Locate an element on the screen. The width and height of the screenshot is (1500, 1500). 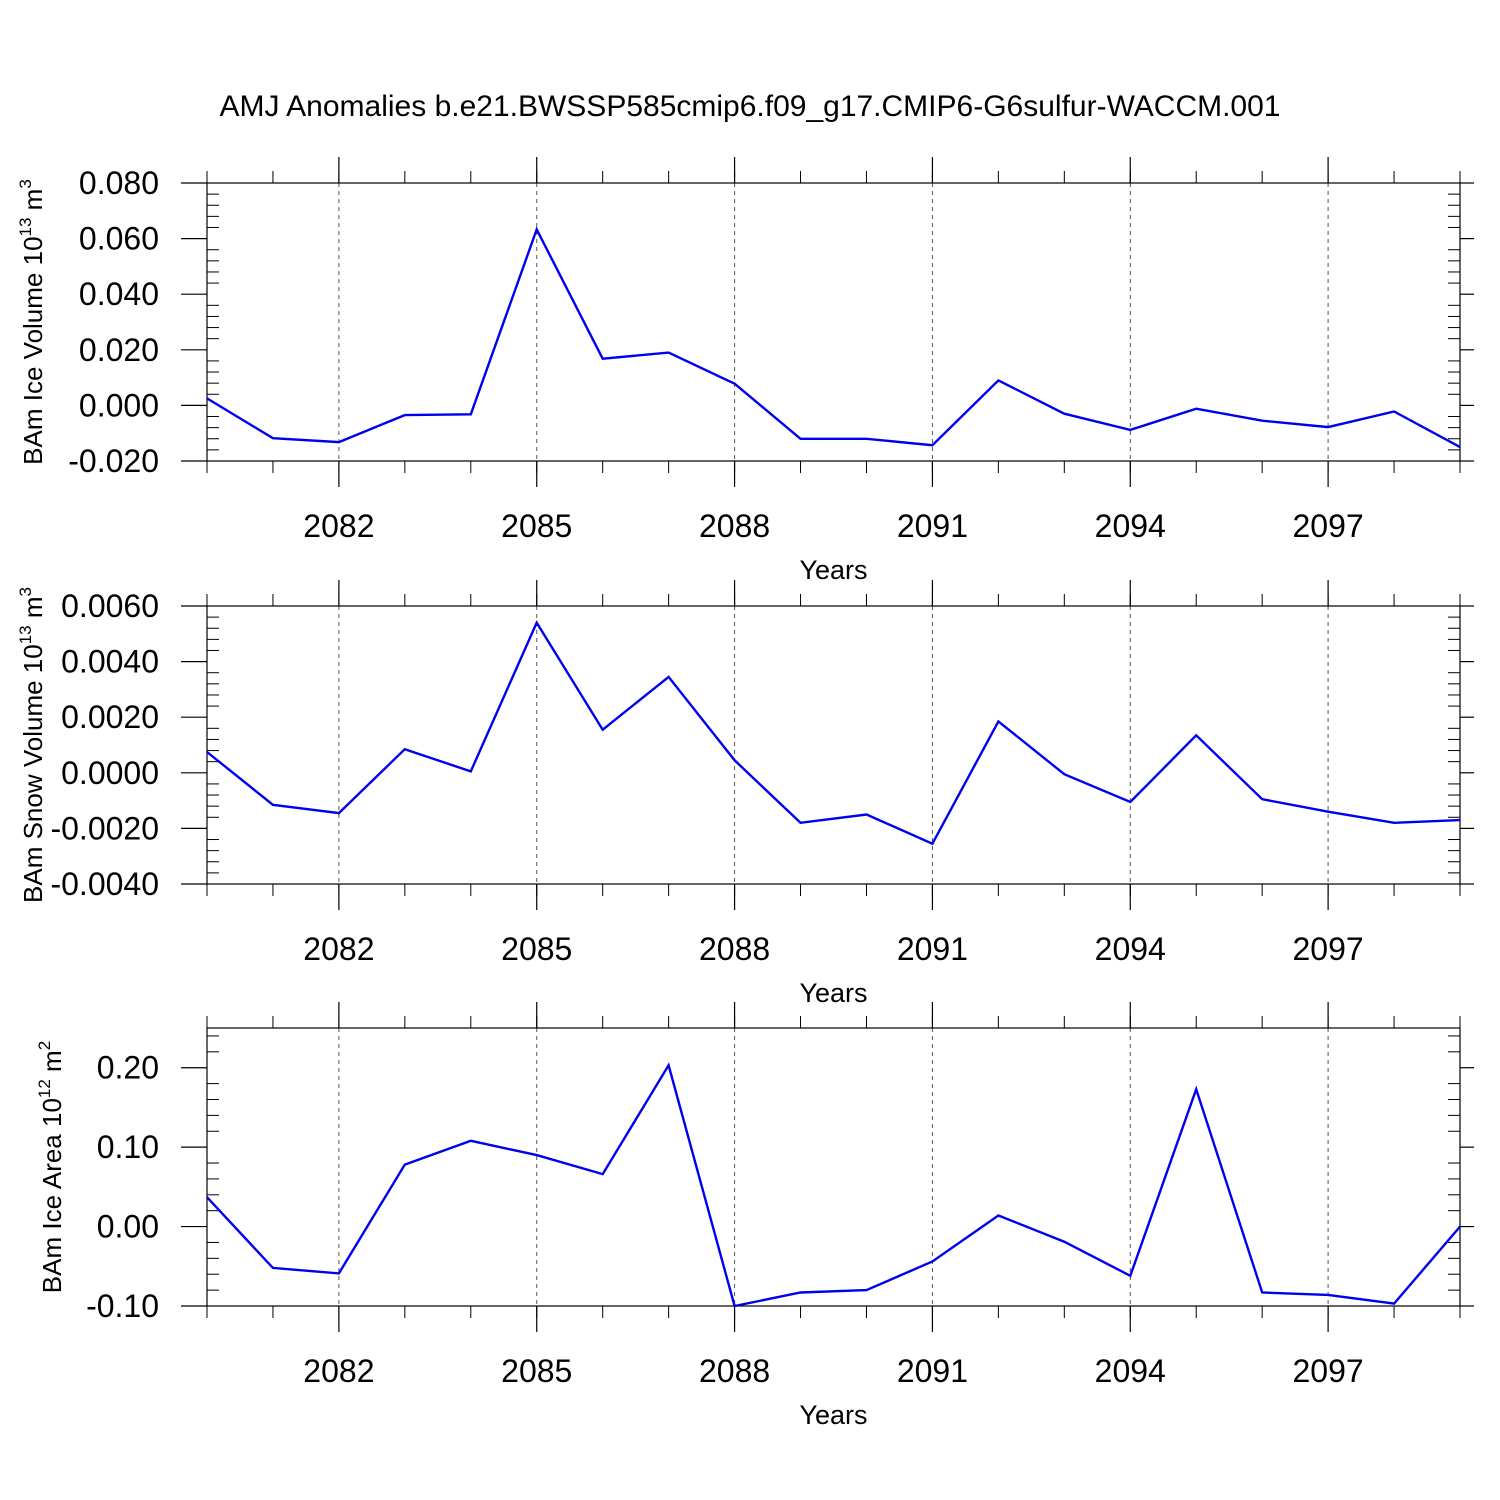
y-tick-label: 0.00 is located at coordinates (128, 1227).